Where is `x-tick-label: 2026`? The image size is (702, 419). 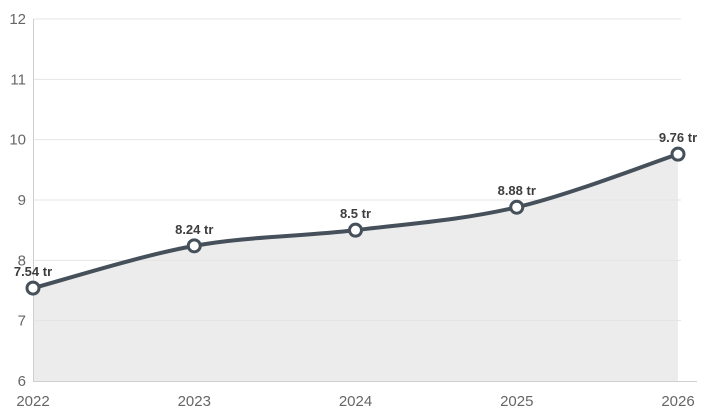 x-tick-label: 2026 is located at coordinates (677, 401).